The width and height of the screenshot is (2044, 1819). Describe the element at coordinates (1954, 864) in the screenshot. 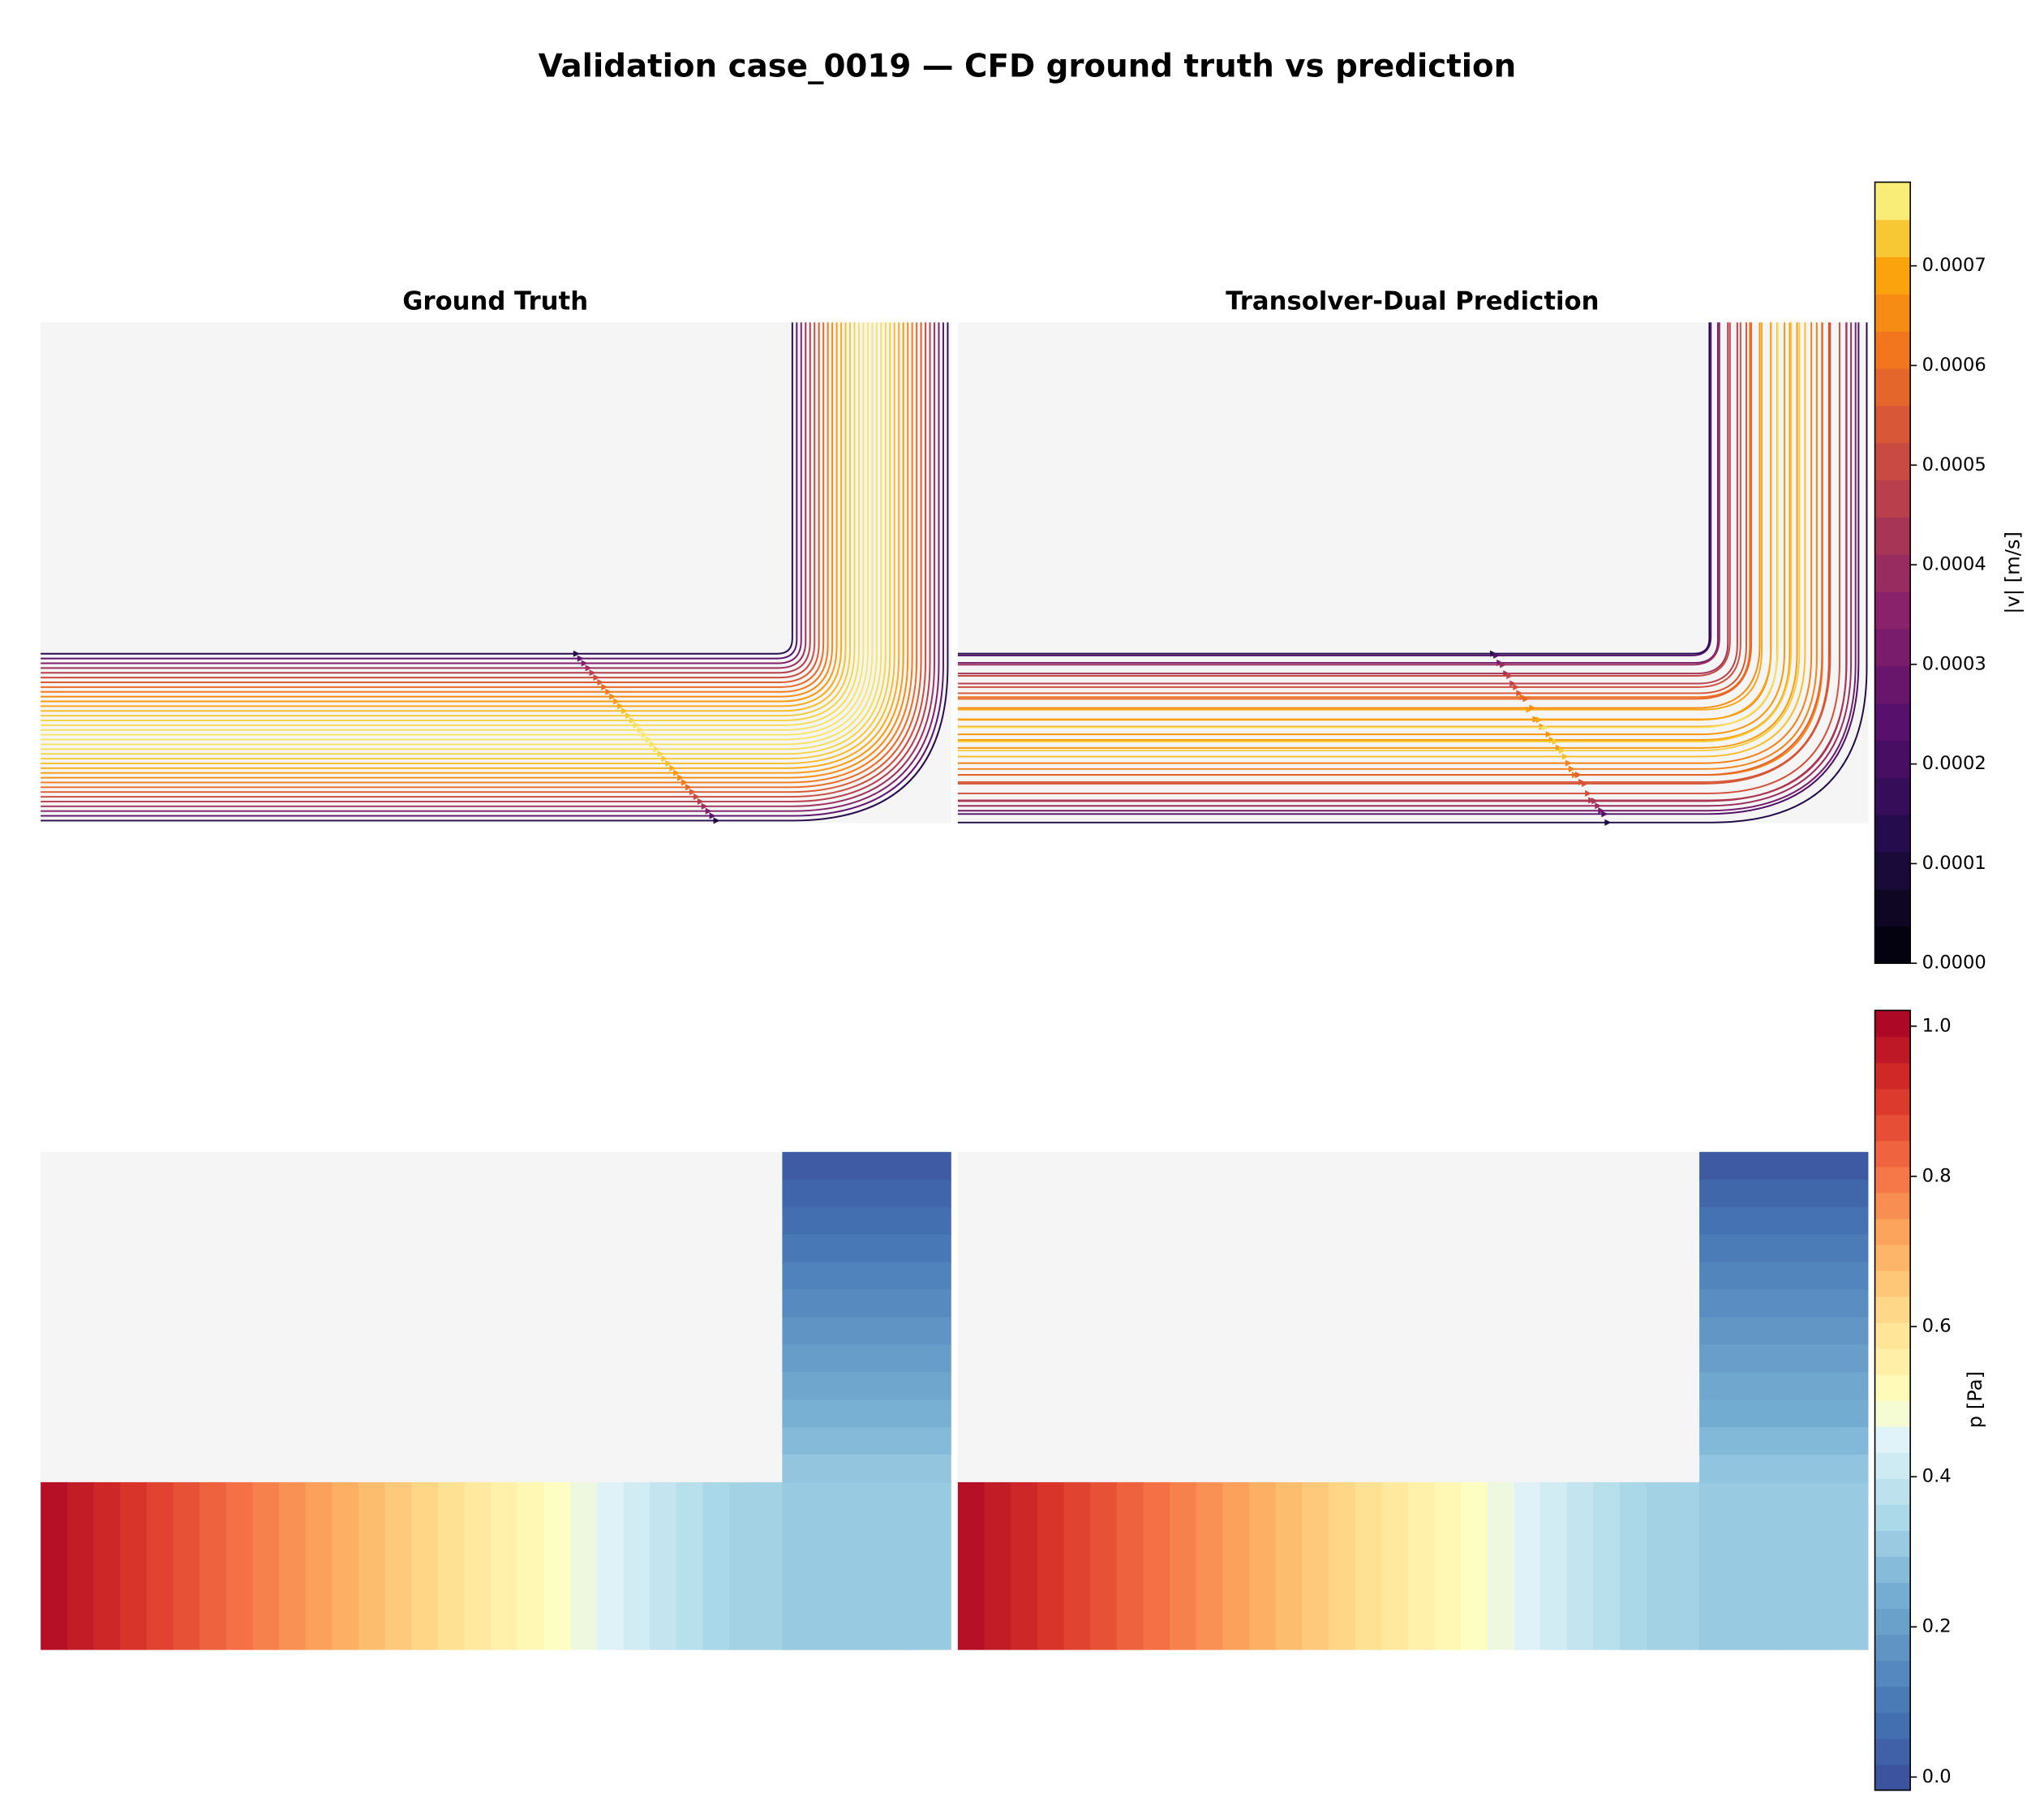

I see `colorbar-tick-label: 0.0001` at that location.